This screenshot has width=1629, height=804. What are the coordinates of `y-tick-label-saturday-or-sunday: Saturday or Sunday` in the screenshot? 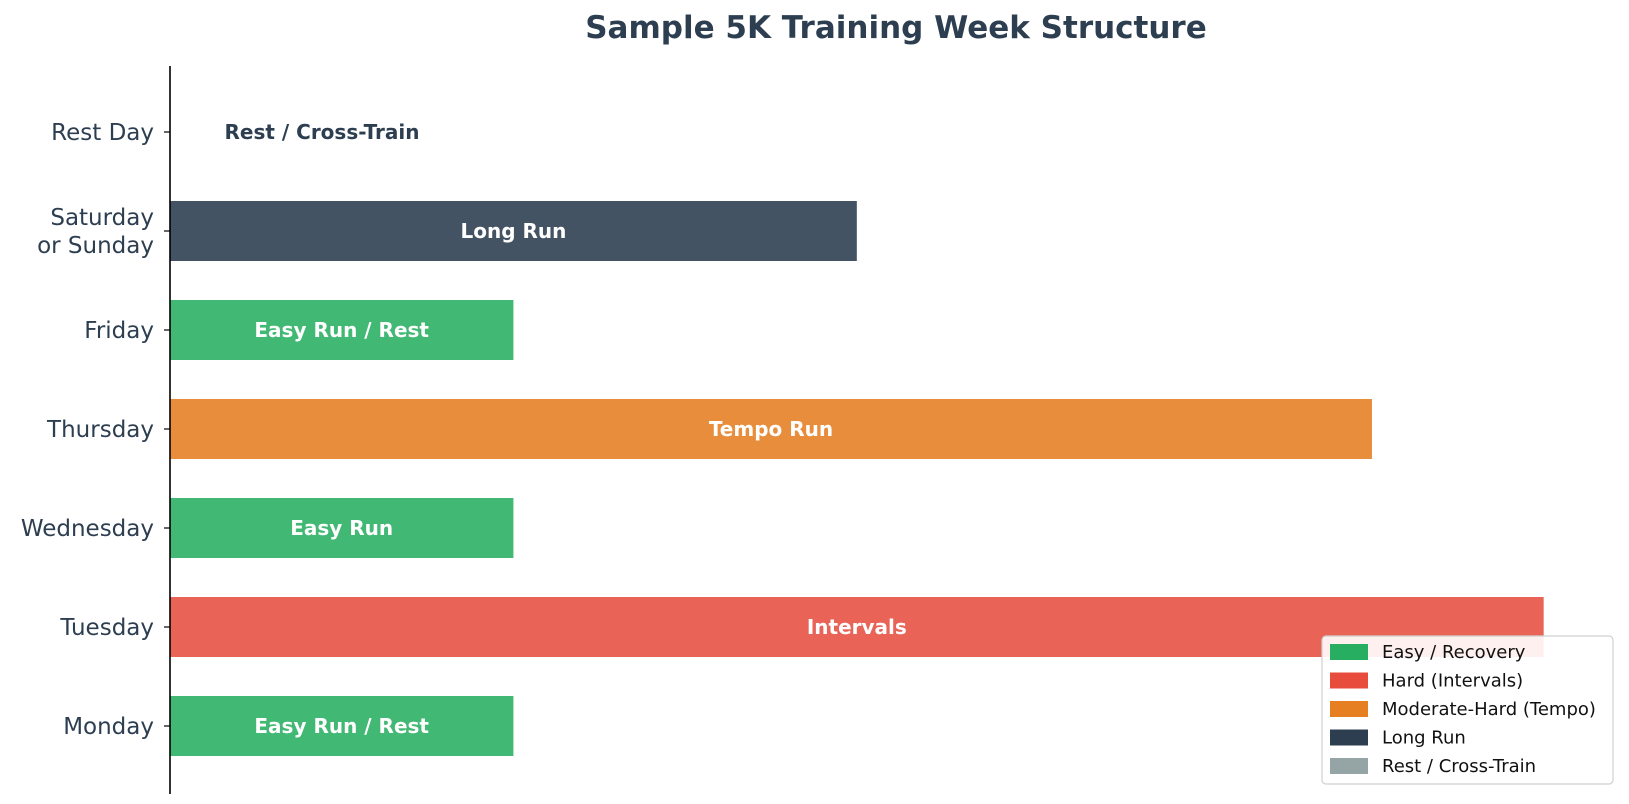 It's located at (95, 232).